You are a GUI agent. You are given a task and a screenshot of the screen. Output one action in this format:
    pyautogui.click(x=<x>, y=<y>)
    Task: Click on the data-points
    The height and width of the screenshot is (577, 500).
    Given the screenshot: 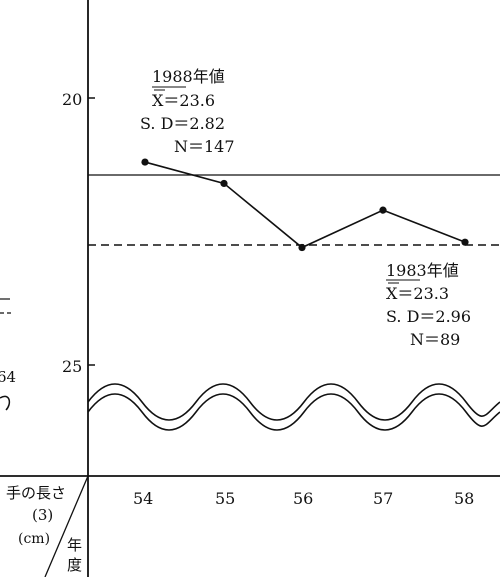 What is the action you would take?
    pyautogui.click(x=305, y=205)
    